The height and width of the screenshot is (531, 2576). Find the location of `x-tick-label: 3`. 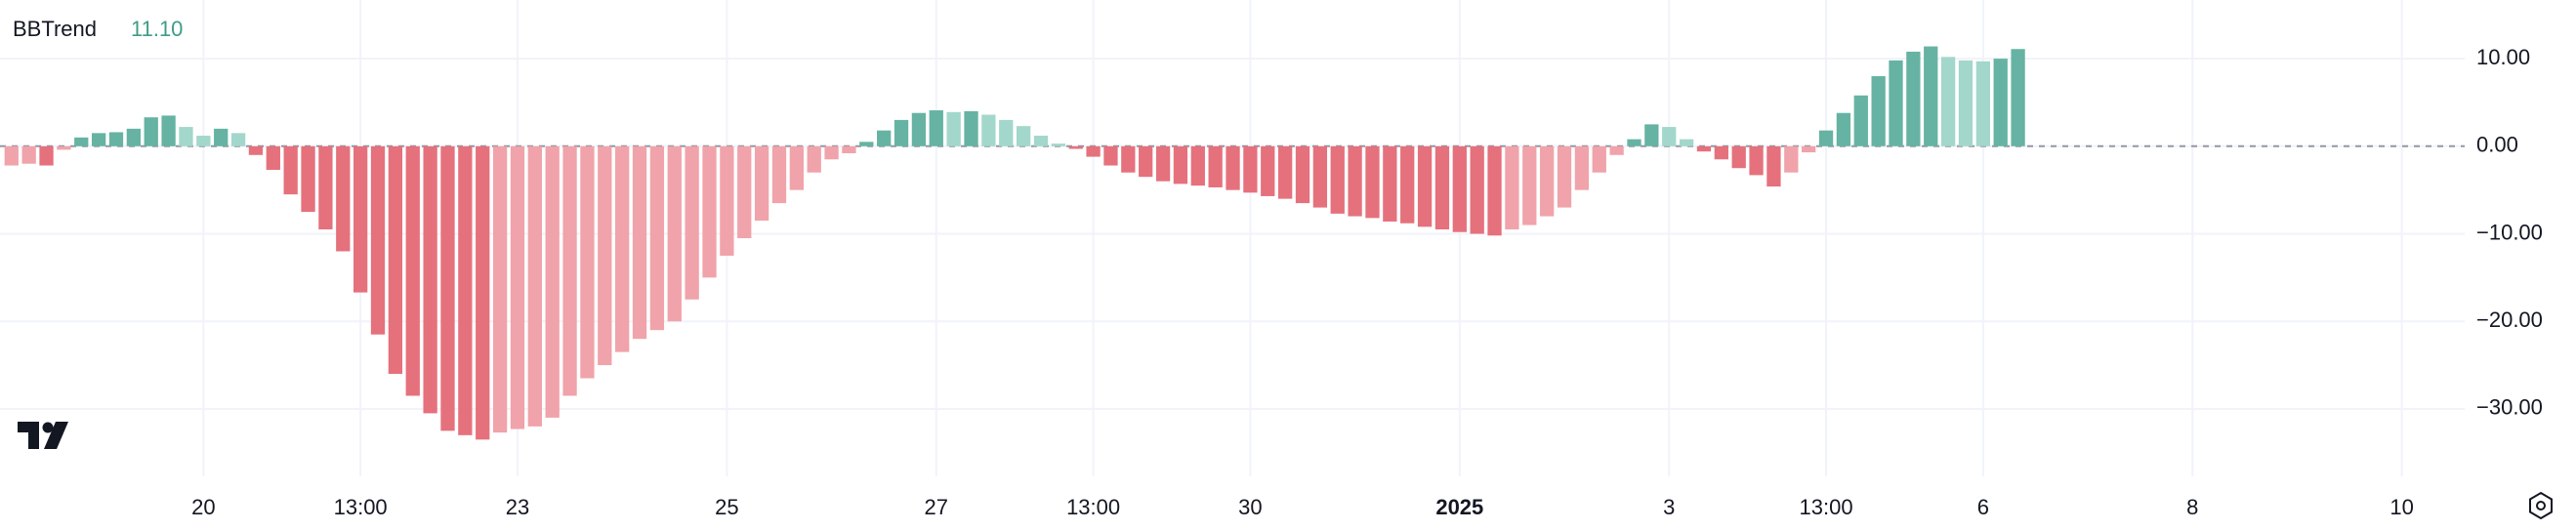

x-tick-label: 3 is located at coordinates (1669, 507).